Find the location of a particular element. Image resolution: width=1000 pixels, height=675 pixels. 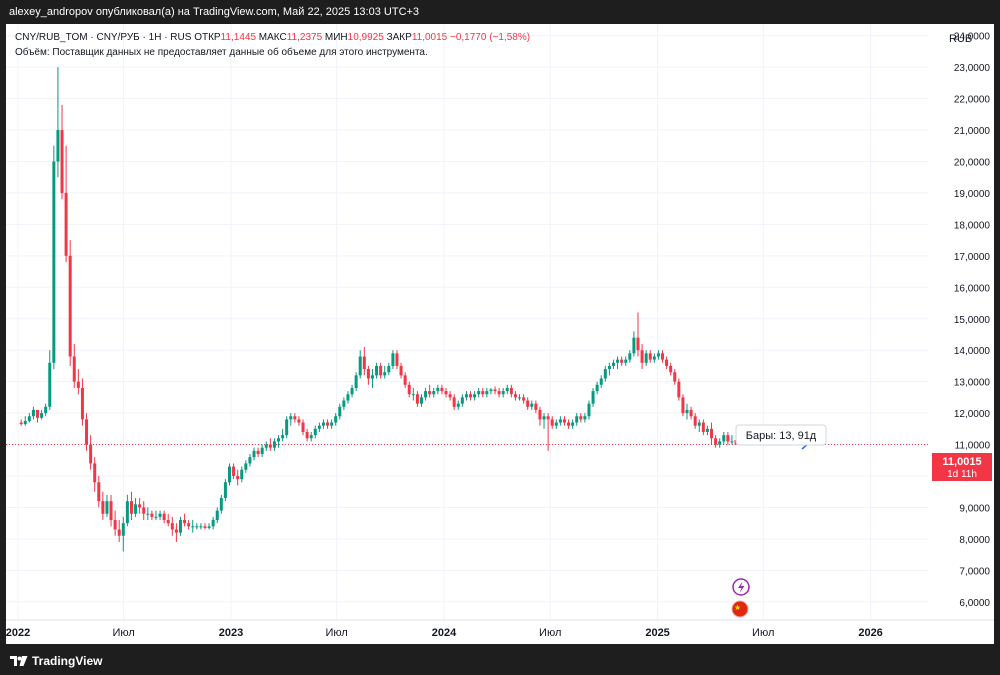

china-flag-icon is located at coordinates (740, 609).